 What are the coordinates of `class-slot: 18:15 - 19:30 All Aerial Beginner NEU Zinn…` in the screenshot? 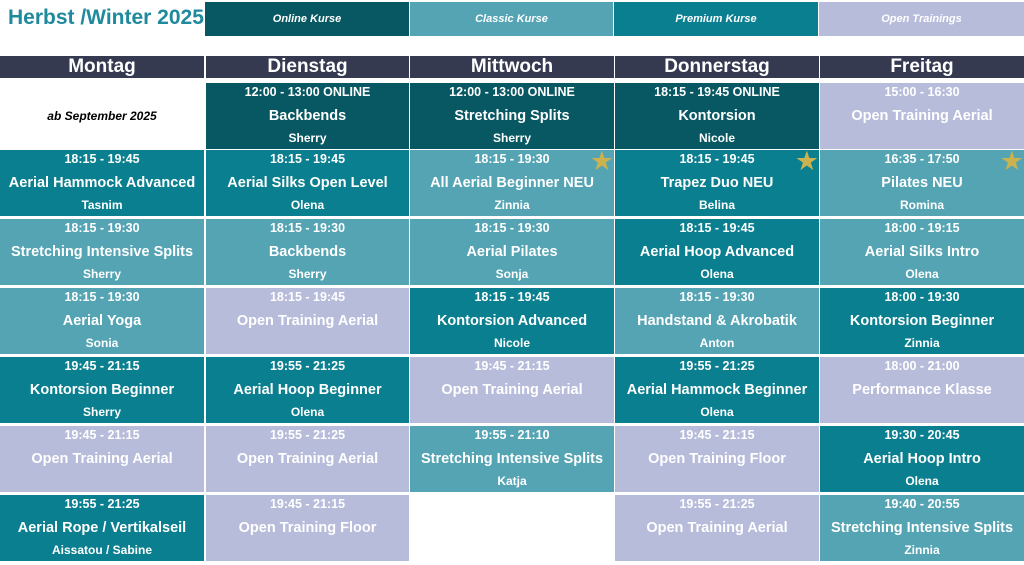 It's located at (512, 182).